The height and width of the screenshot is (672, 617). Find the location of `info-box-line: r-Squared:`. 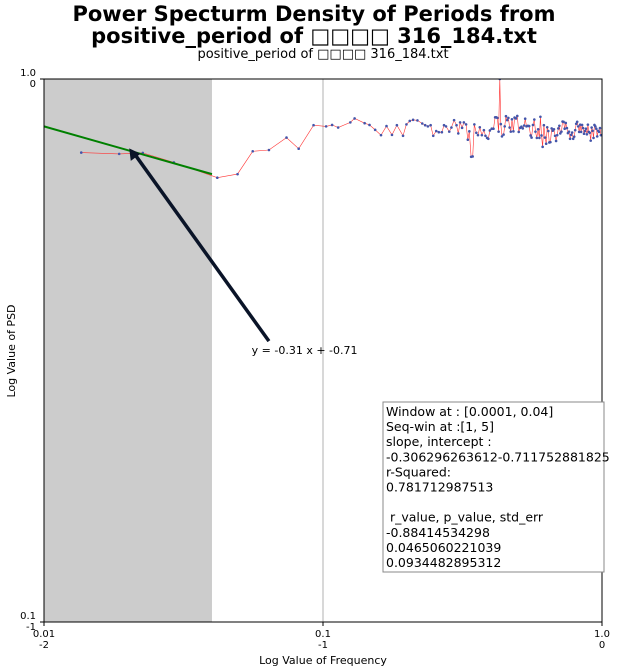

info-box-line: r-Squared: is located at coordinates (418, 471).